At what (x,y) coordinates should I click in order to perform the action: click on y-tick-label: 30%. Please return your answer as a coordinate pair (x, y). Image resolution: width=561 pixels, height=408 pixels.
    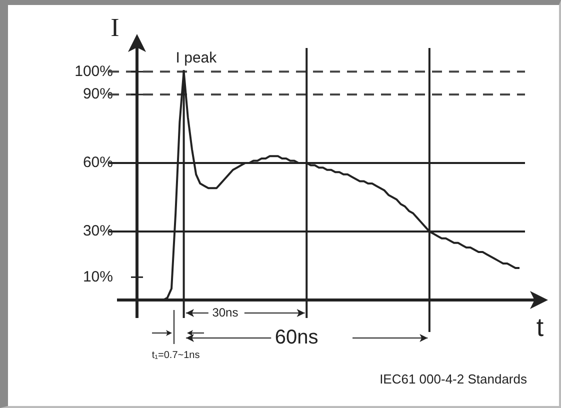
    Looking at the image, I should click on (97, 231).